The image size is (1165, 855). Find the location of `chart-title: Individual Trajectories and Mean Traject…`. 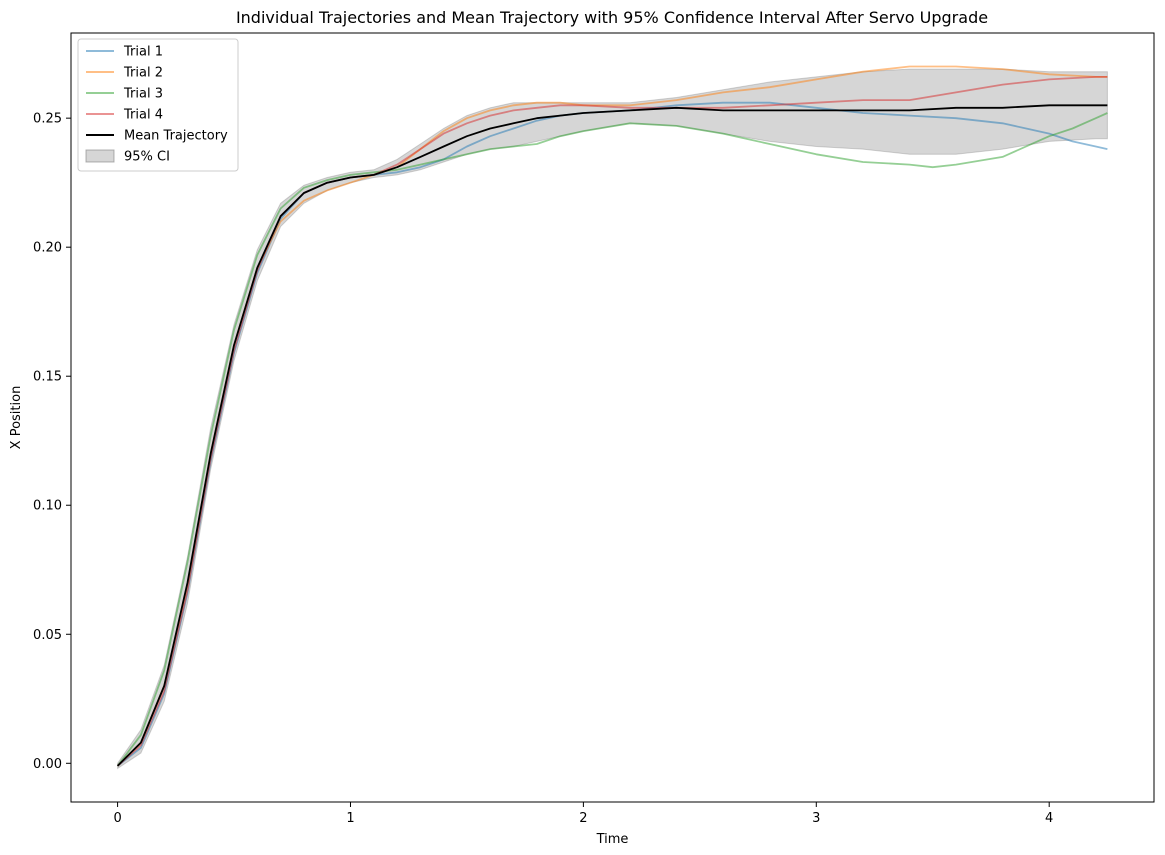

chart-title: Individual Trajectories and Mean Traject… is located at coordinates (612, 17).